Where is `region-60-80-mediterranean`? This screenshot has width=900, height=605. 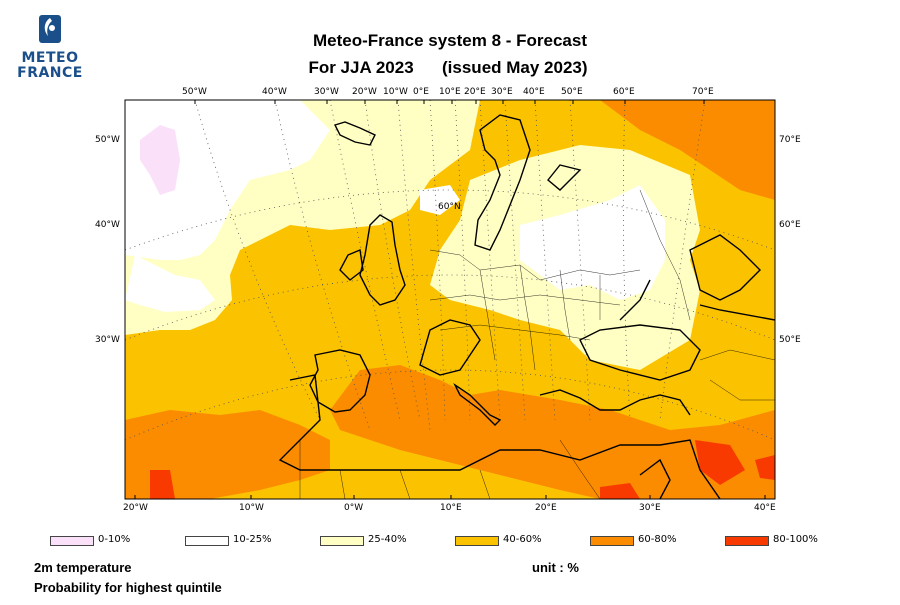
region-60-80-mediterranean is located at coordinates (552, 432).